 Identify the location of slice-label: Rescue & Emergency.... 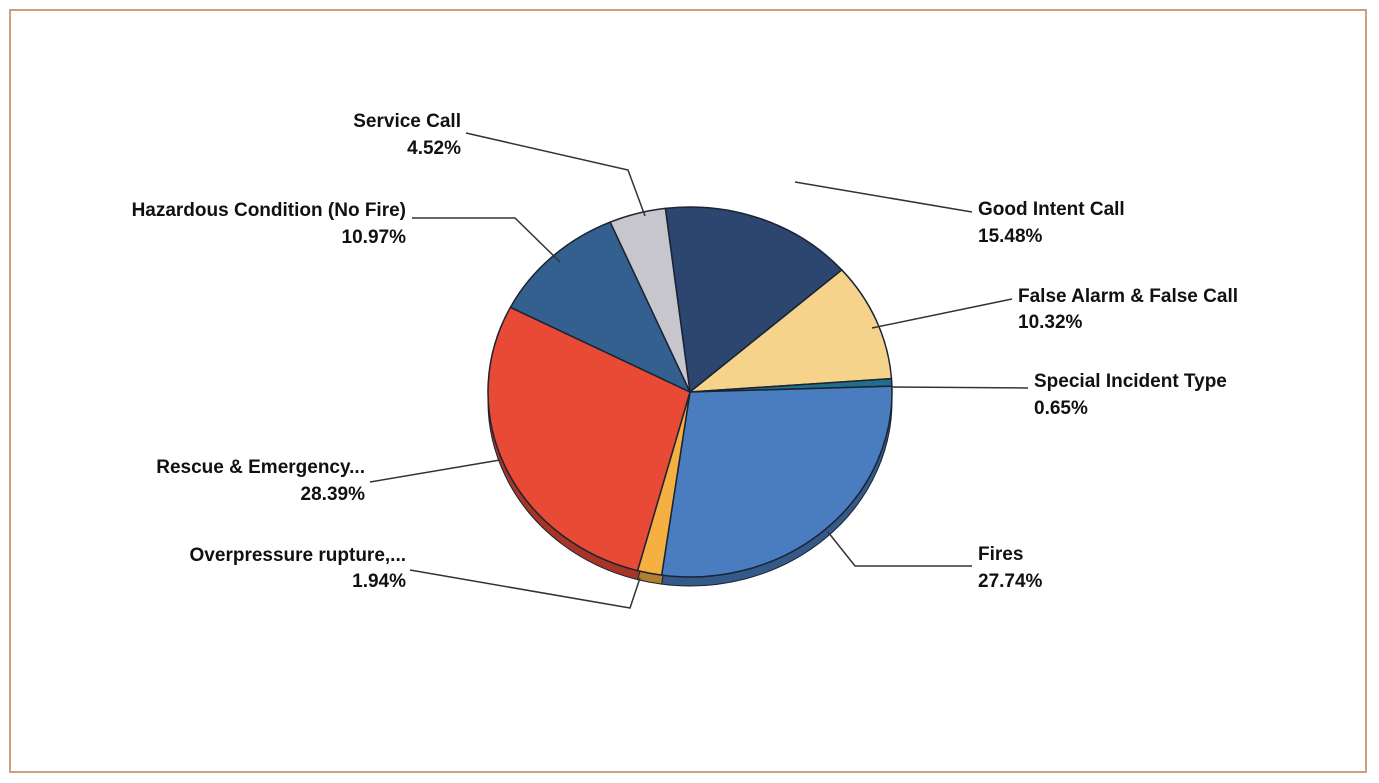
(260, 467).